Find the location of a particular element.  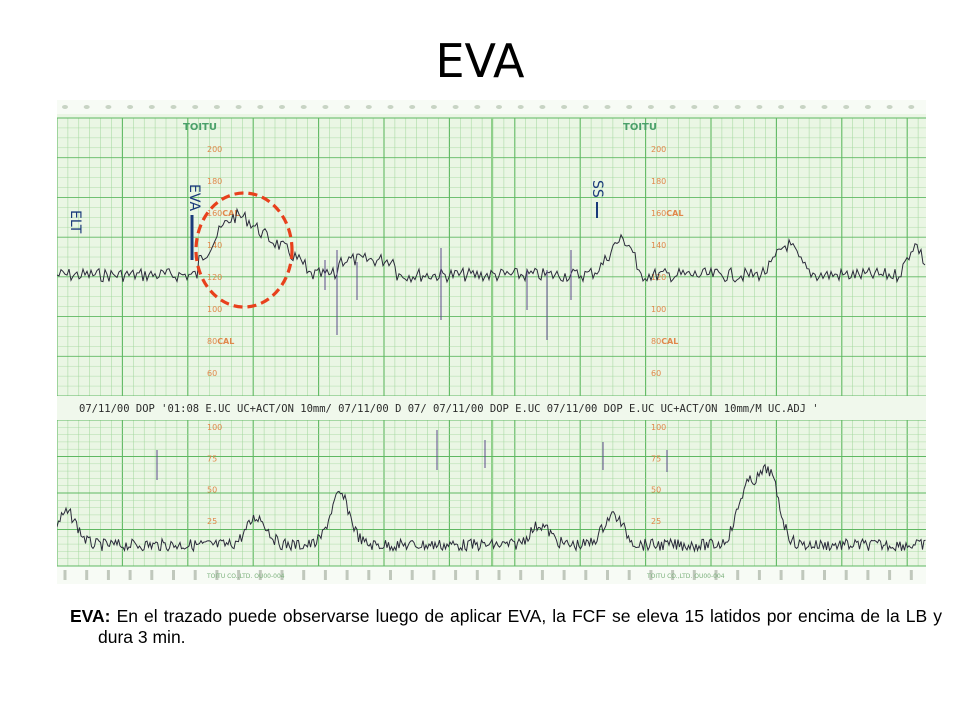

scale-label: 180 is located at coordinates (214, 181).